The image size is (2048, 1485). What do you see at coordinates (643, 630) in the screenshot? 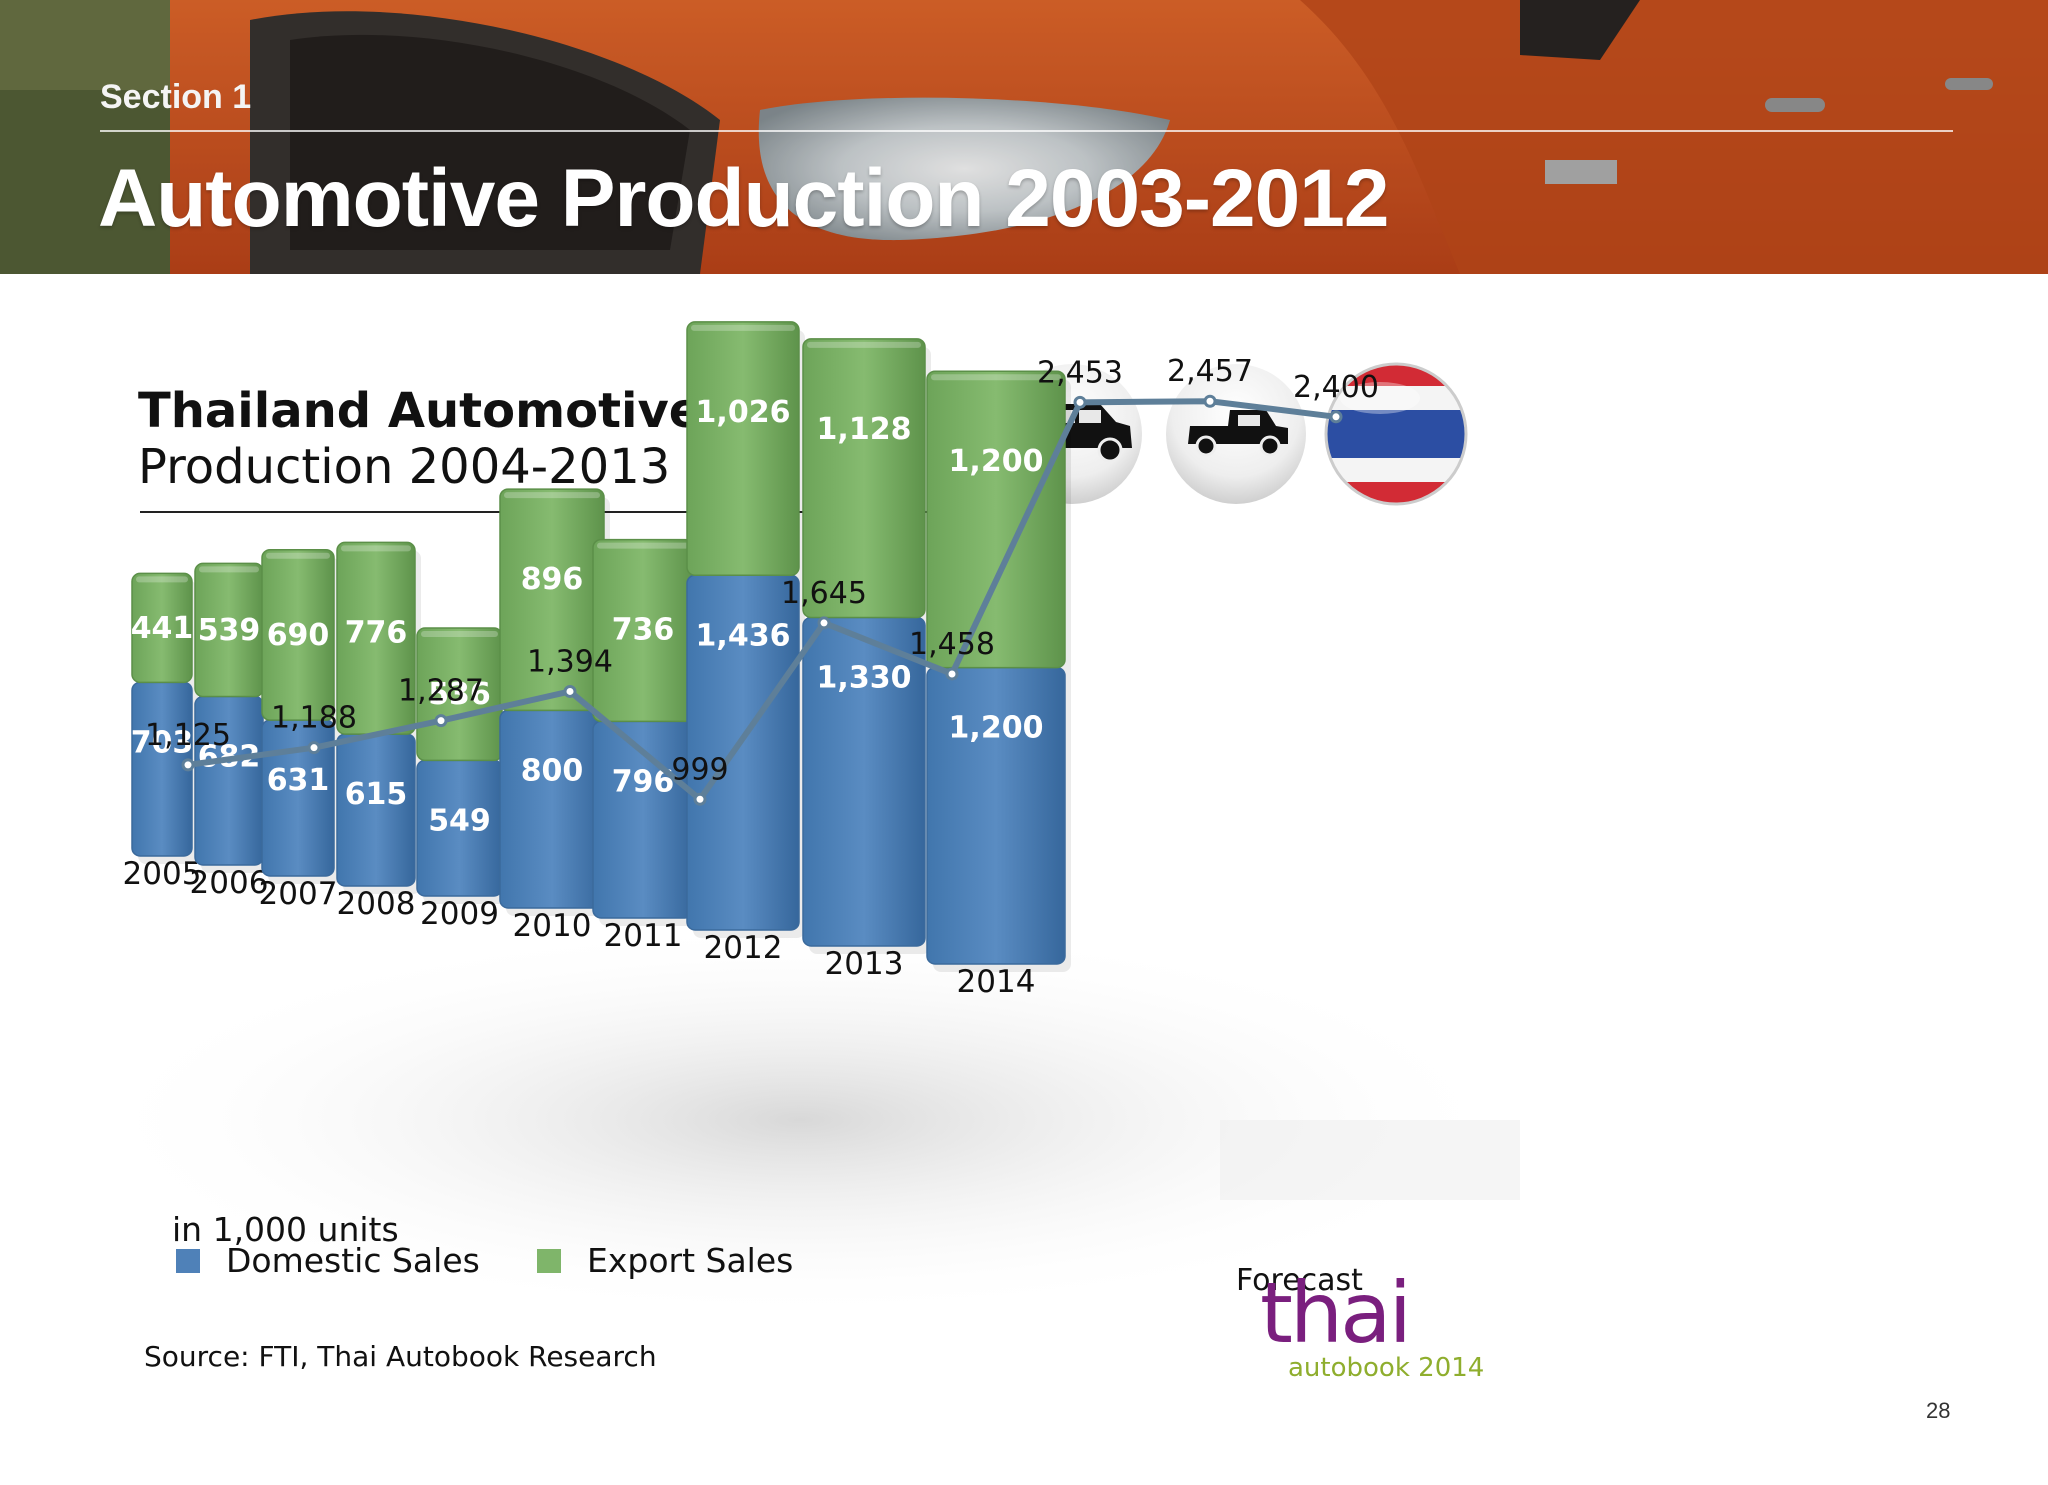
I see `export-value-label: 736` at bounding box center [643, 630].